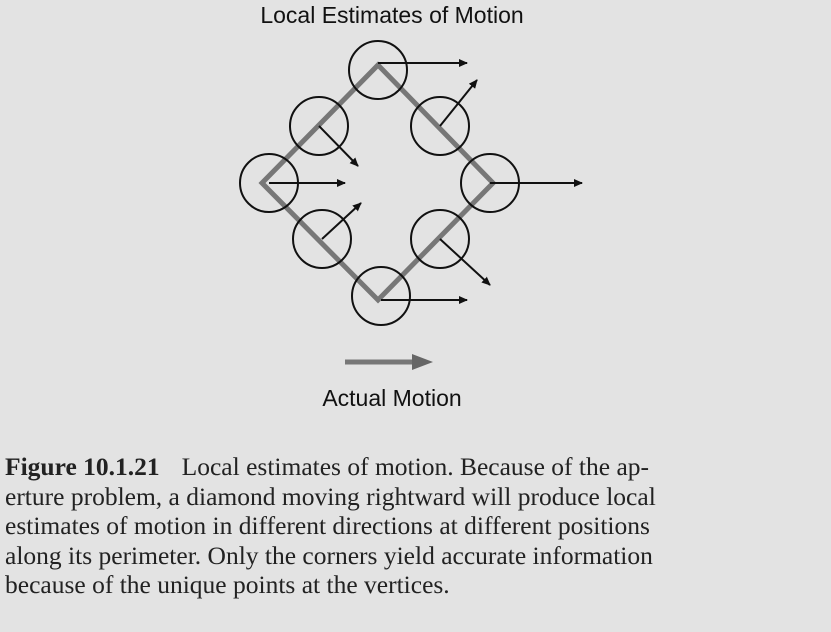 The width and height of the screenshot is (831, 632). I want to click on local-arrow-upper-left, so click(338, 146).